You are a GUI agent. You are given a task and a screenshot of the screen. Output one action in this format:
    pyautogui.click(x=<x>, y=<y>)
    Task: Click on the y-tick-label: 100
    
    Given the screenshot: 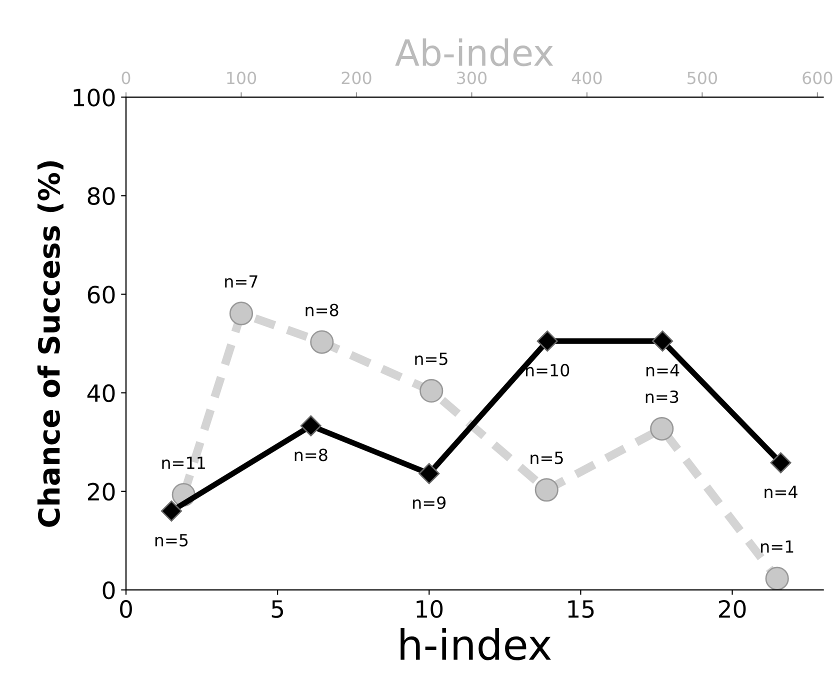 What is the action you would take?
    pyautogui.click(x=94, y=97)
    